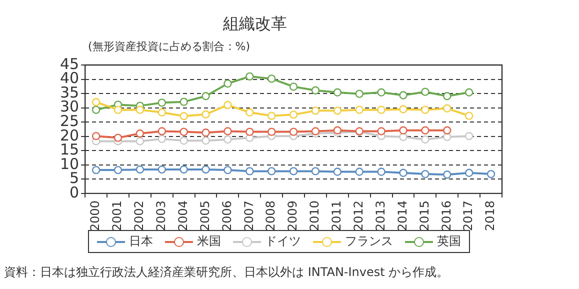 The image size is (579, 289). Describe the element at coordinates (141, 241) in the screenshot. I see `legend-label: 日本` at that location.